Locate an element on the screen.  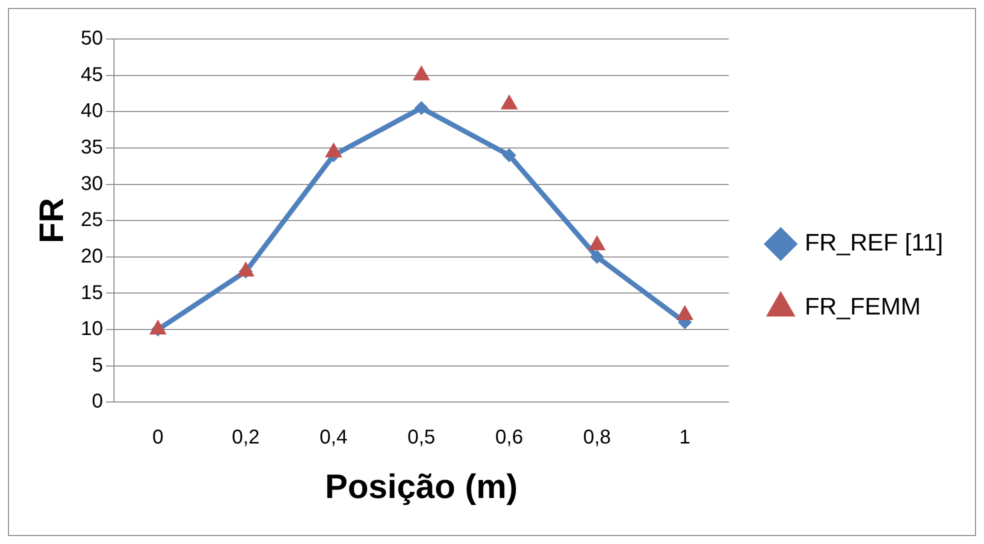
y-tick-label: 45 is located at coordinates (92, 75).